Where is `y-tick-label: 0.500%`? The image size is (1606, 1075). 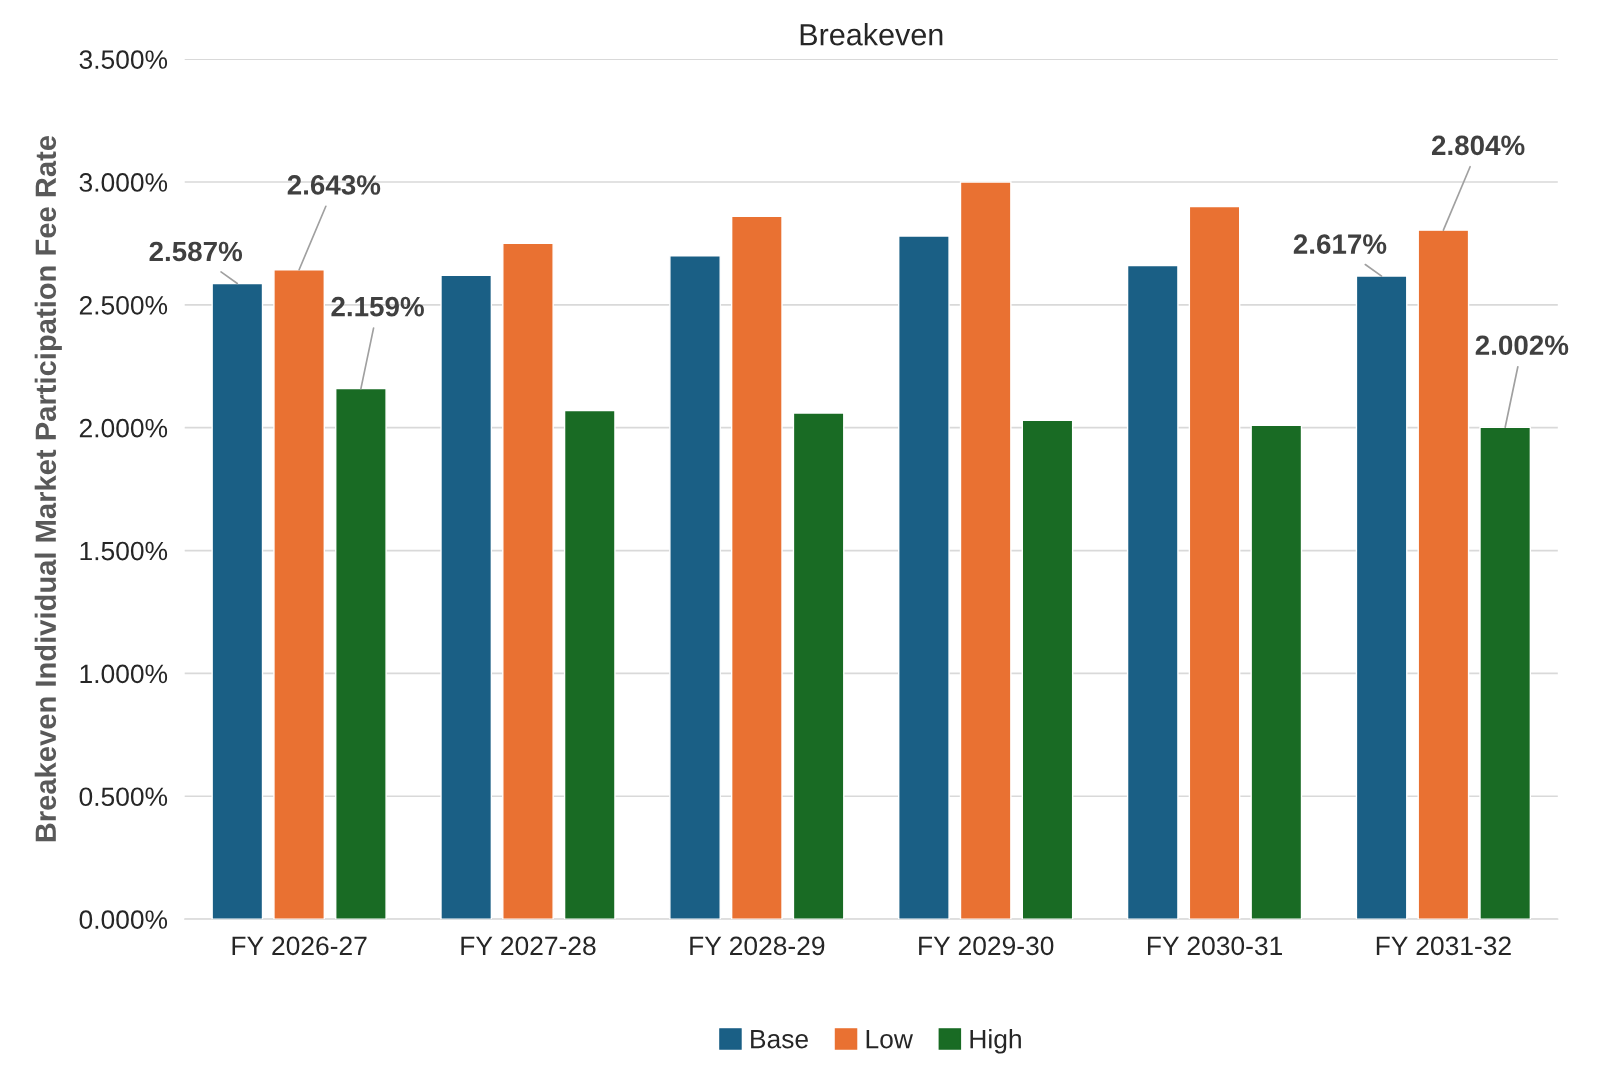 y-tick-label: 0.500% is located at coordinates (123, 797).